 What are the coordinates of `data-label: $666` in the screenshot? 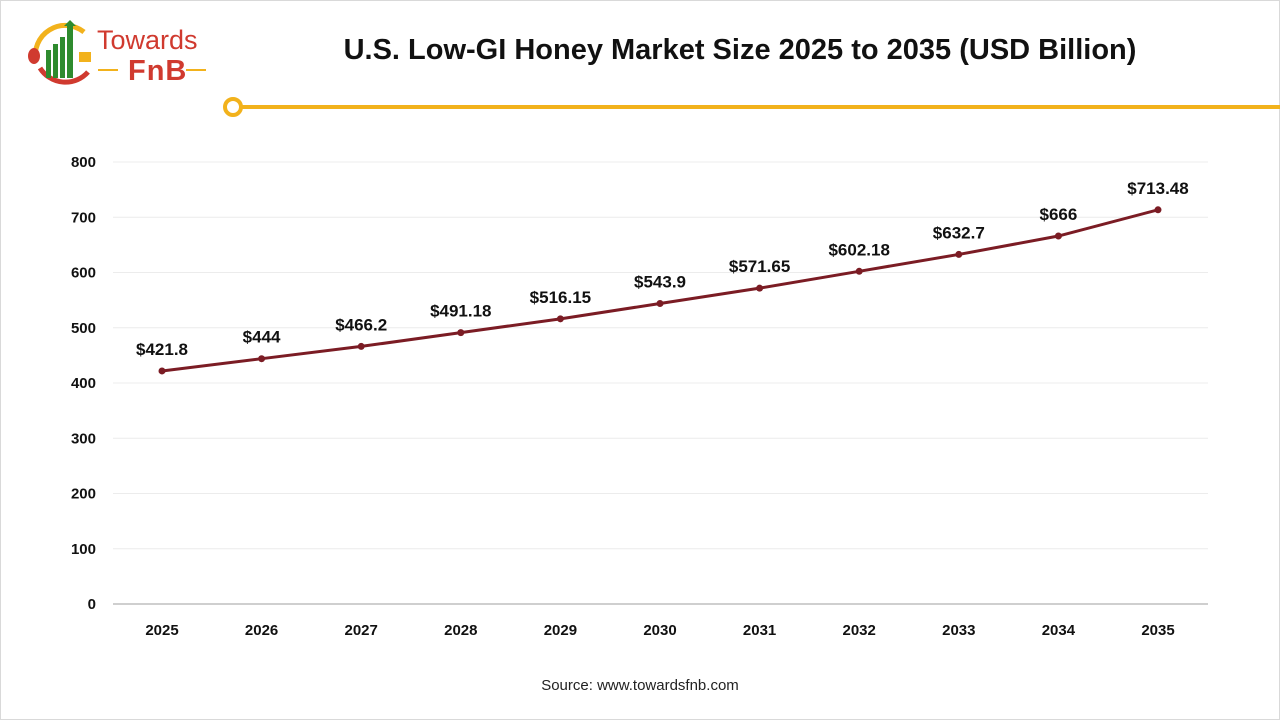 It's located at (1058, 214).